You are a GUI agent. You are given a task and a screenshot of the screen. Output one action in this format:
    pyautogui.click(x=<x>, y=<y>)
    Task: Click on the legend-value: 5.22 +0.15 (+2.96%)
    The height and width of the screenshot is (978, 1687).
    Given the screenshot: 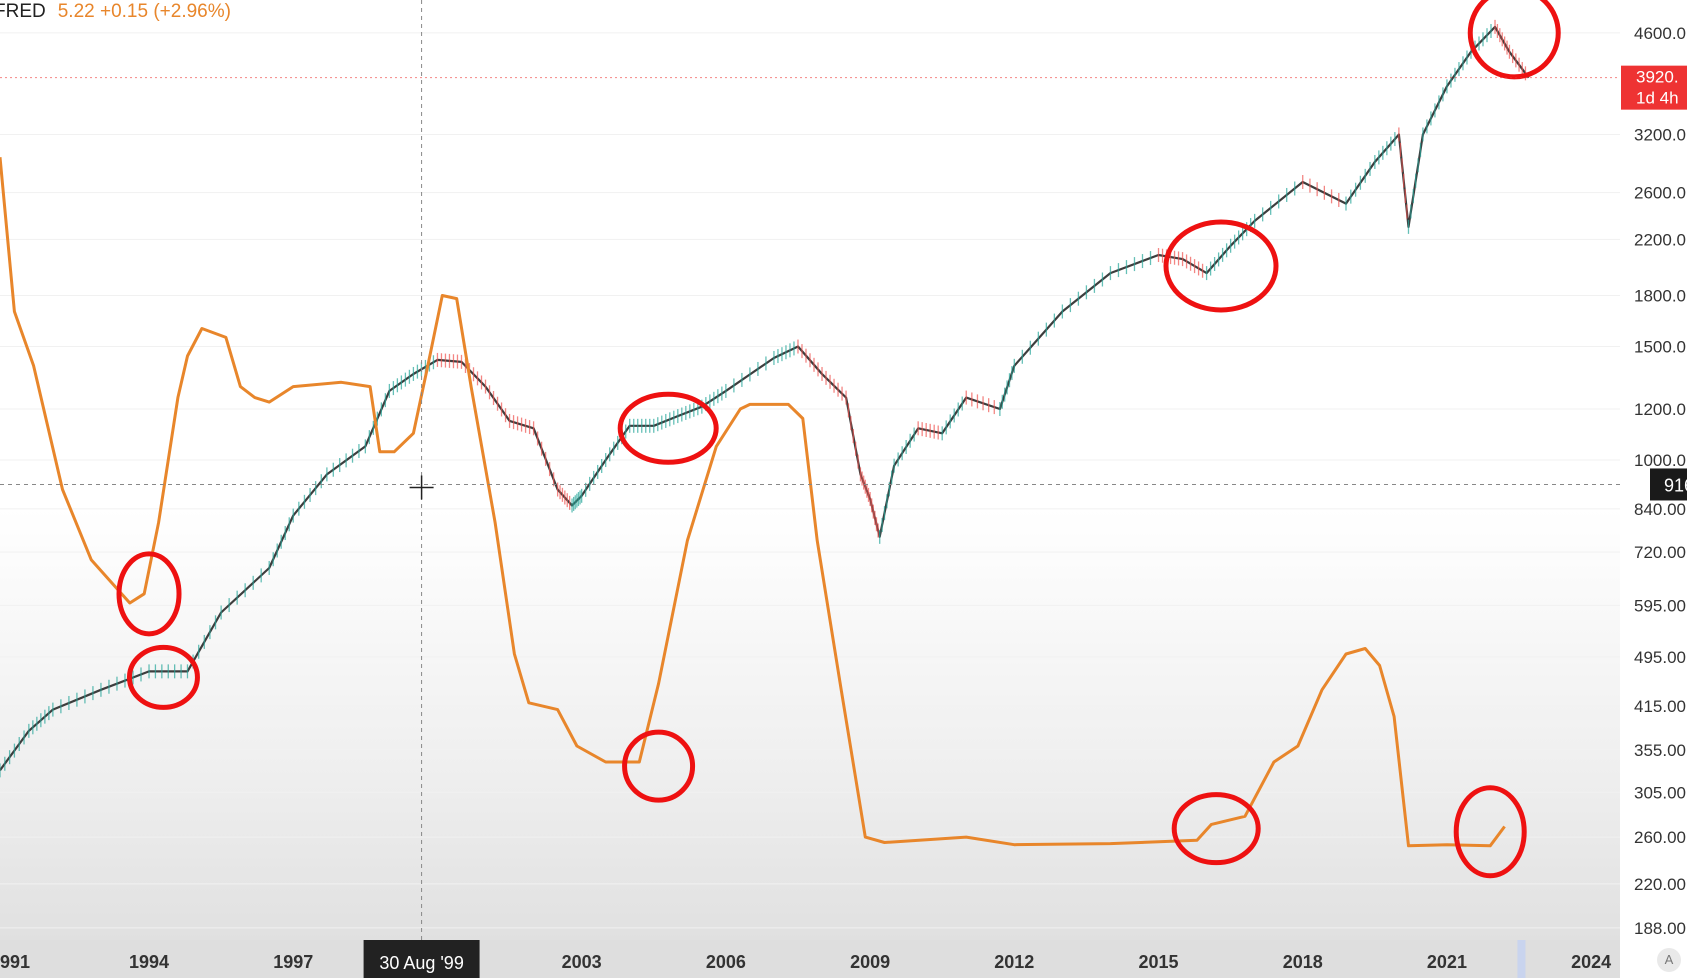 What is the action you would take?
    pyautogui.click(x=144, y=11)
    